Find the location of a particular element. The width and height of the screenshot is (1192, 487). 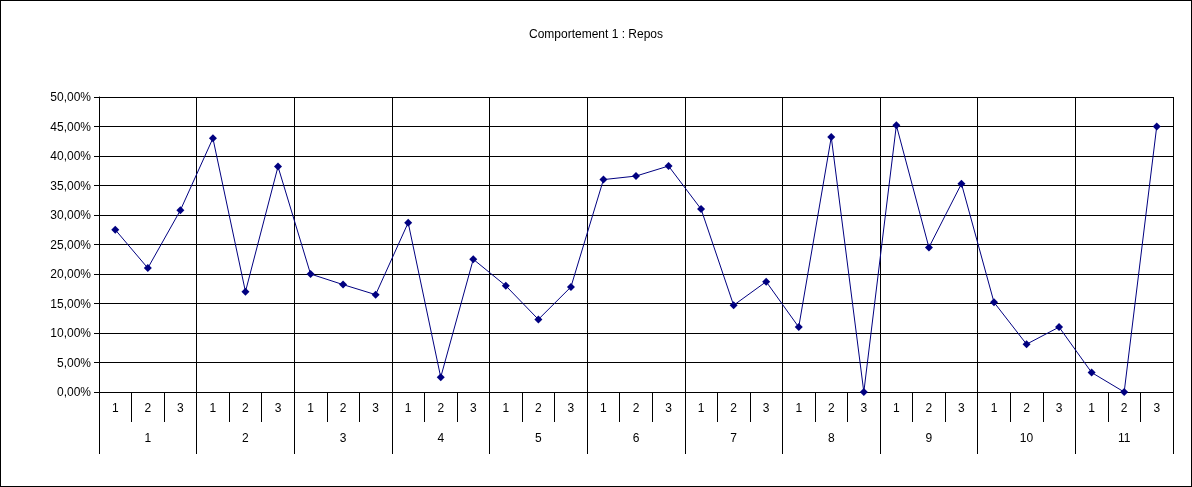

text: 1 is located at coordinates (148, 438).